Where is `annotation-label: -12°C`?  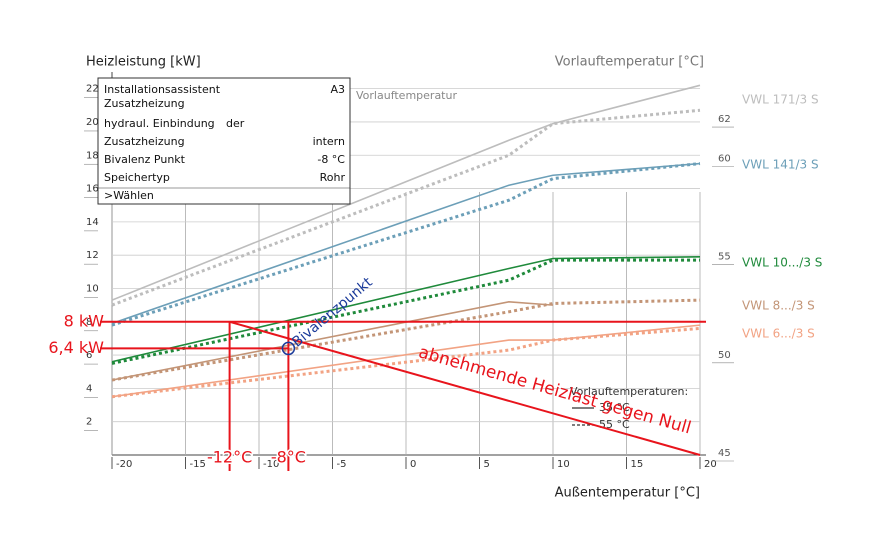 annotation-label: -12°C is located at coordinates (229, 457).